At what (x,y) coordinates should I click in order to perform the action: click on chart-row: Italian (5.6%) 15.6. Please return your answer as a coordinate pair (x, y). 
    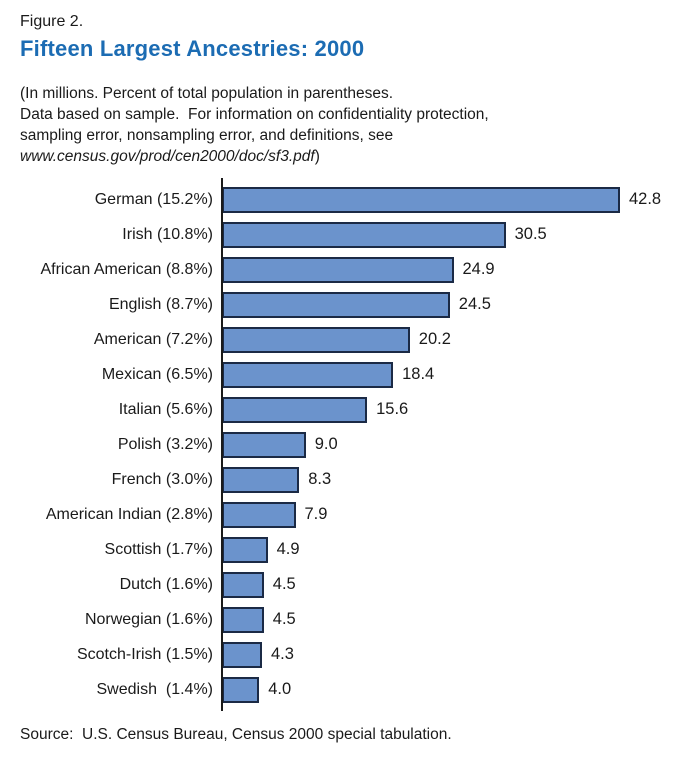
    Looking at the image, I should click on (345, 409).